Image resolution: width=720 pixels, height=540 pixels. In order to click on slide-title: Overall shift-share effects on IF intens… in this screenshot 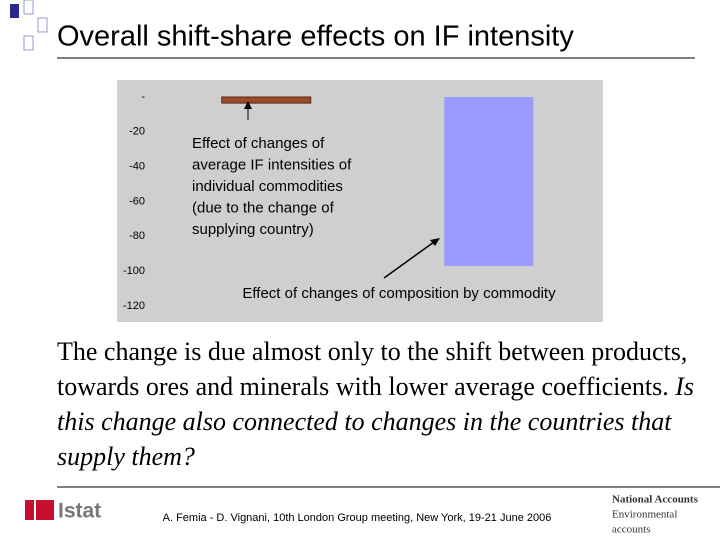, I will do `click(315, 37)`.